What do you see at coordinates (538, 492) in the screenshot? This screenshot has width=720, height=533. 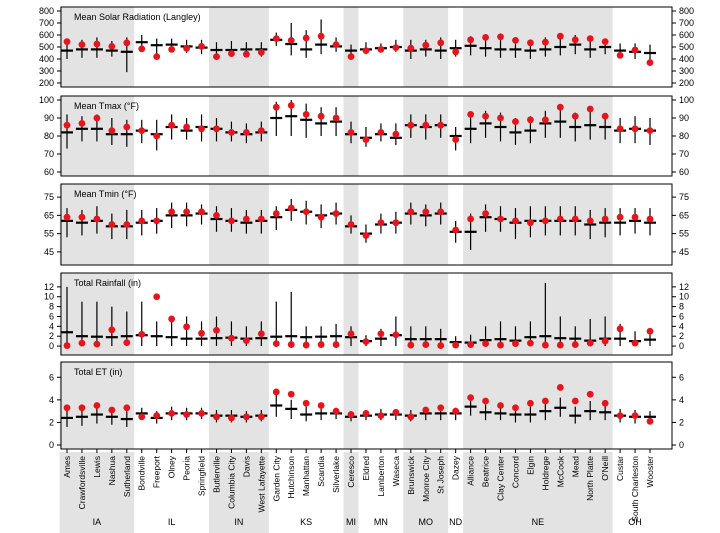 I see `state-label-band-ne` at bounding box center [538, 492].